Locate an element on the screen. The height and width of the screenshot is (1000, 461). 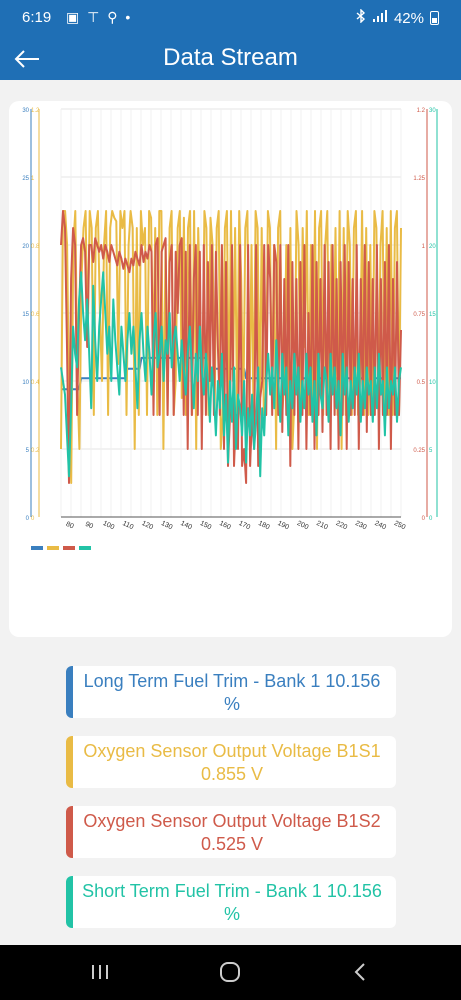
x-tick-label: 240 is located at coordinates (380, 525).